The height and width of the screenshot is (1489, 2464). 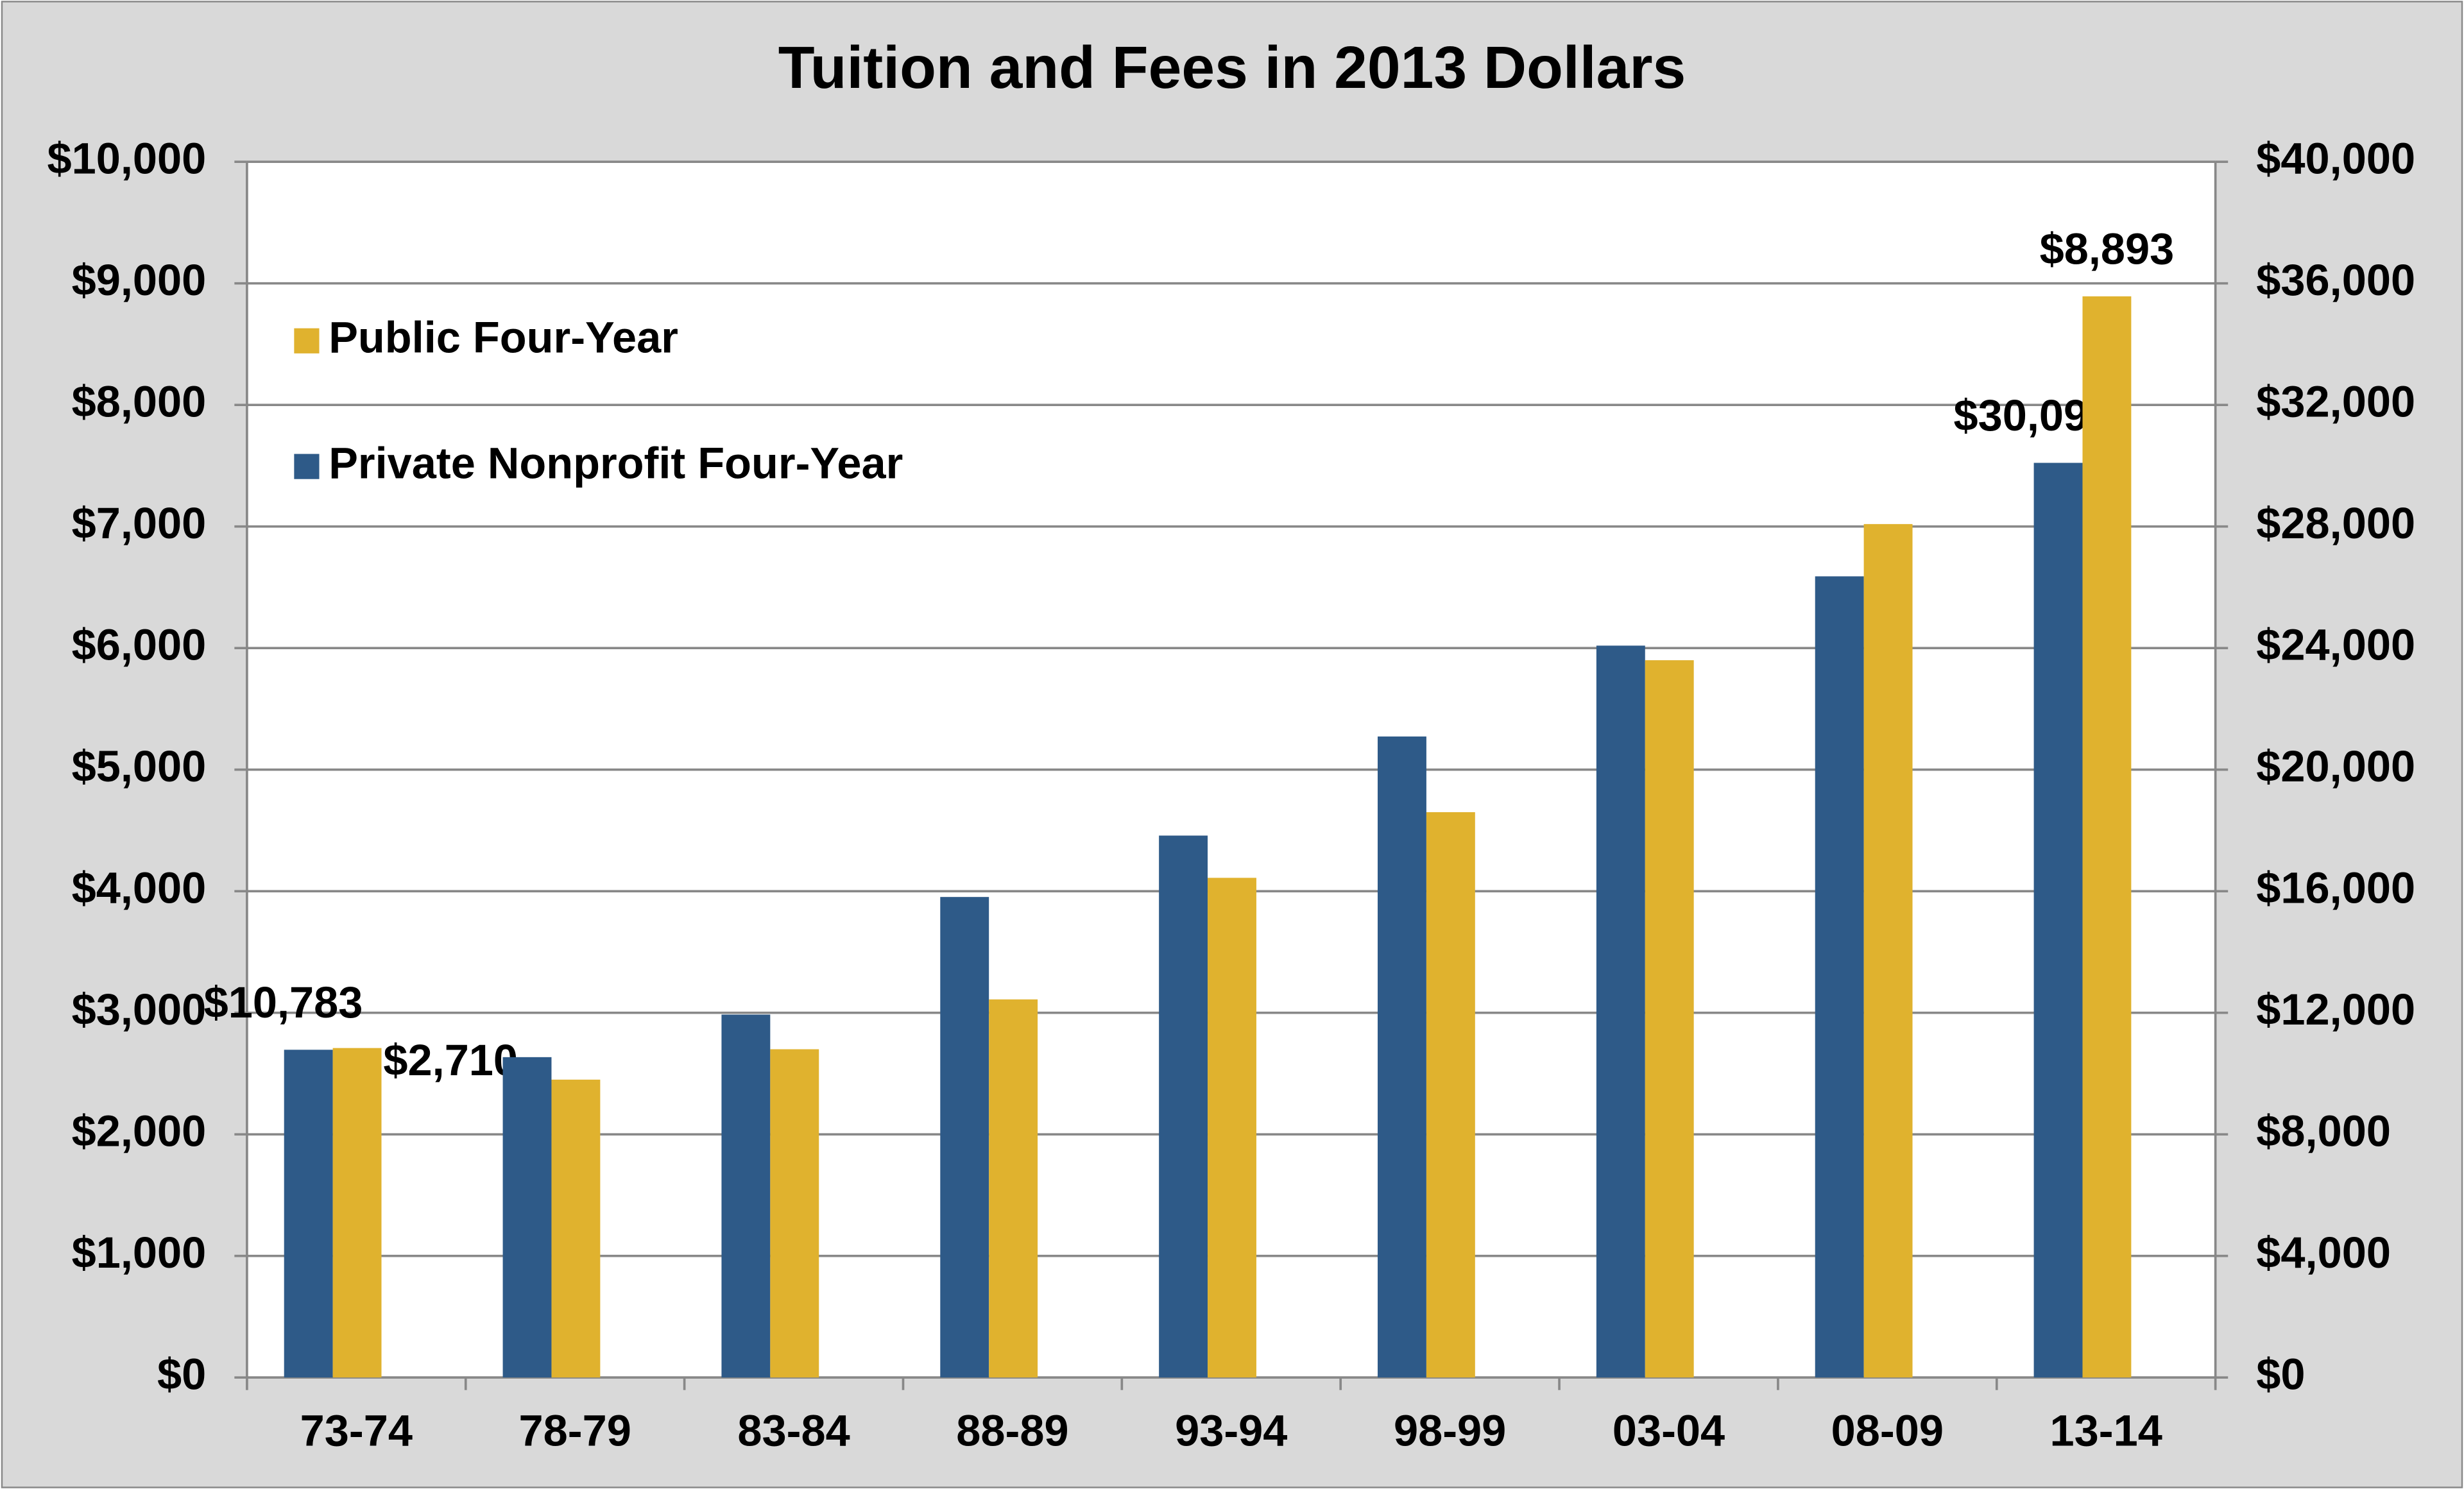 What do you see at coordinates (2281, 1374) in the screenshot?
I see `y2-tick-label: $0` at bounding box center [2281, 1374].